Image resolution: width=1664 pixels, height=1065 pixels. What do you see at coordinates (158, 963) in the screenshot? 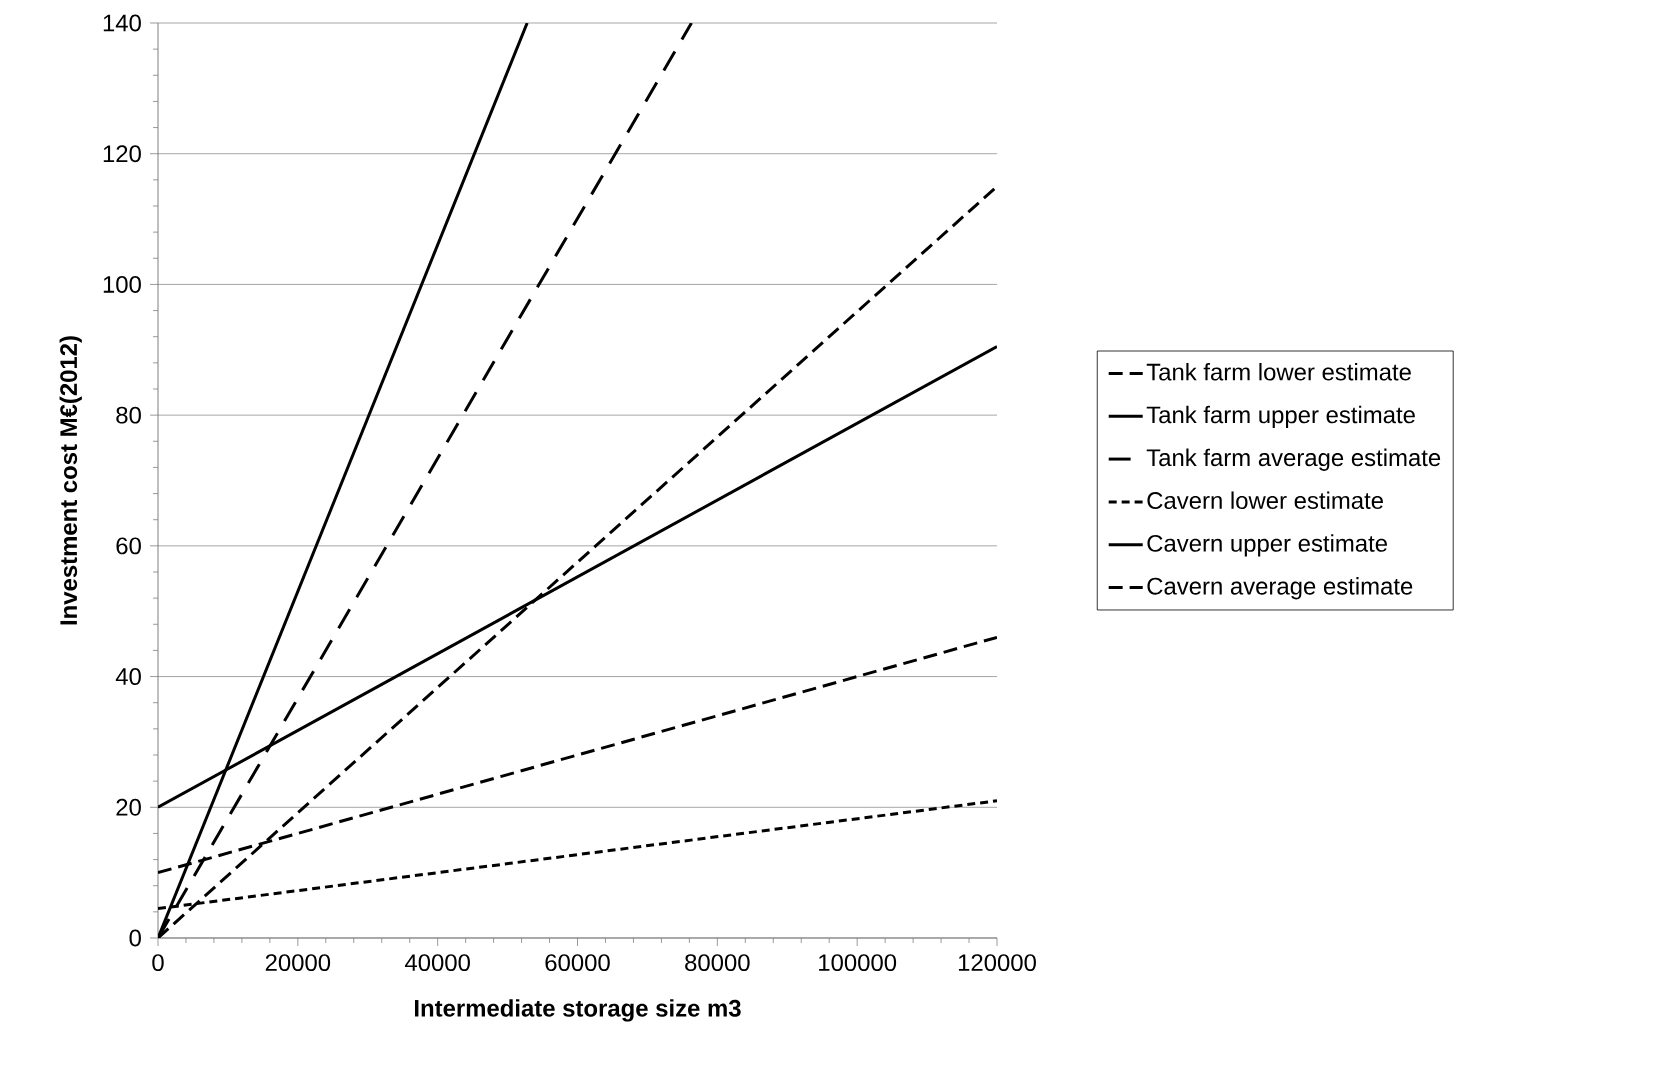
I see `x-tick-label: 0` at bounding box center [158, 963].